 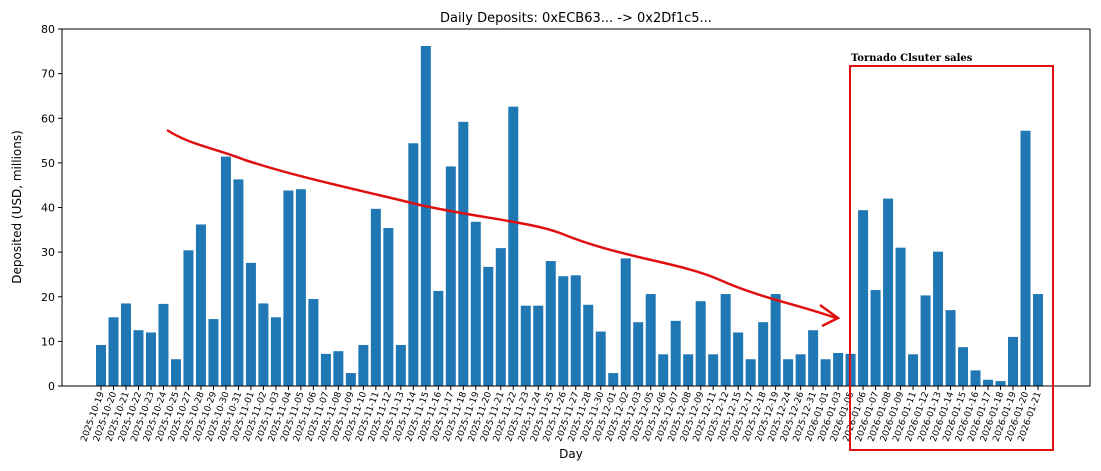 I want to click on y-tick-label: 50, so click(x=48, y=163).